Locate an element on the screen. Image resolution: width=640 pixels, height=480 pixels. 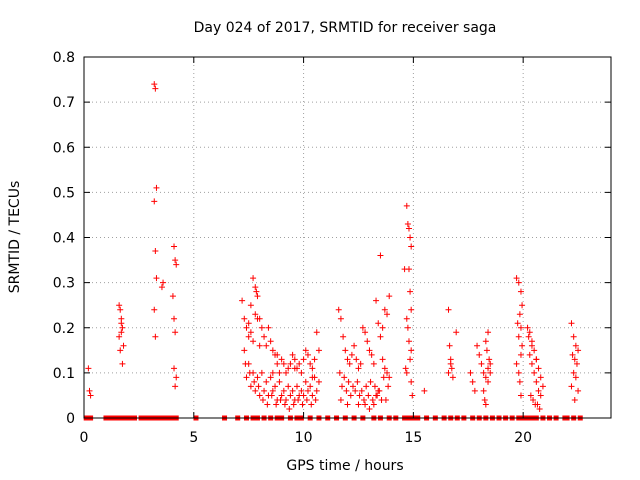
x-tick-label: 0 is located at coordinates (84, 438).